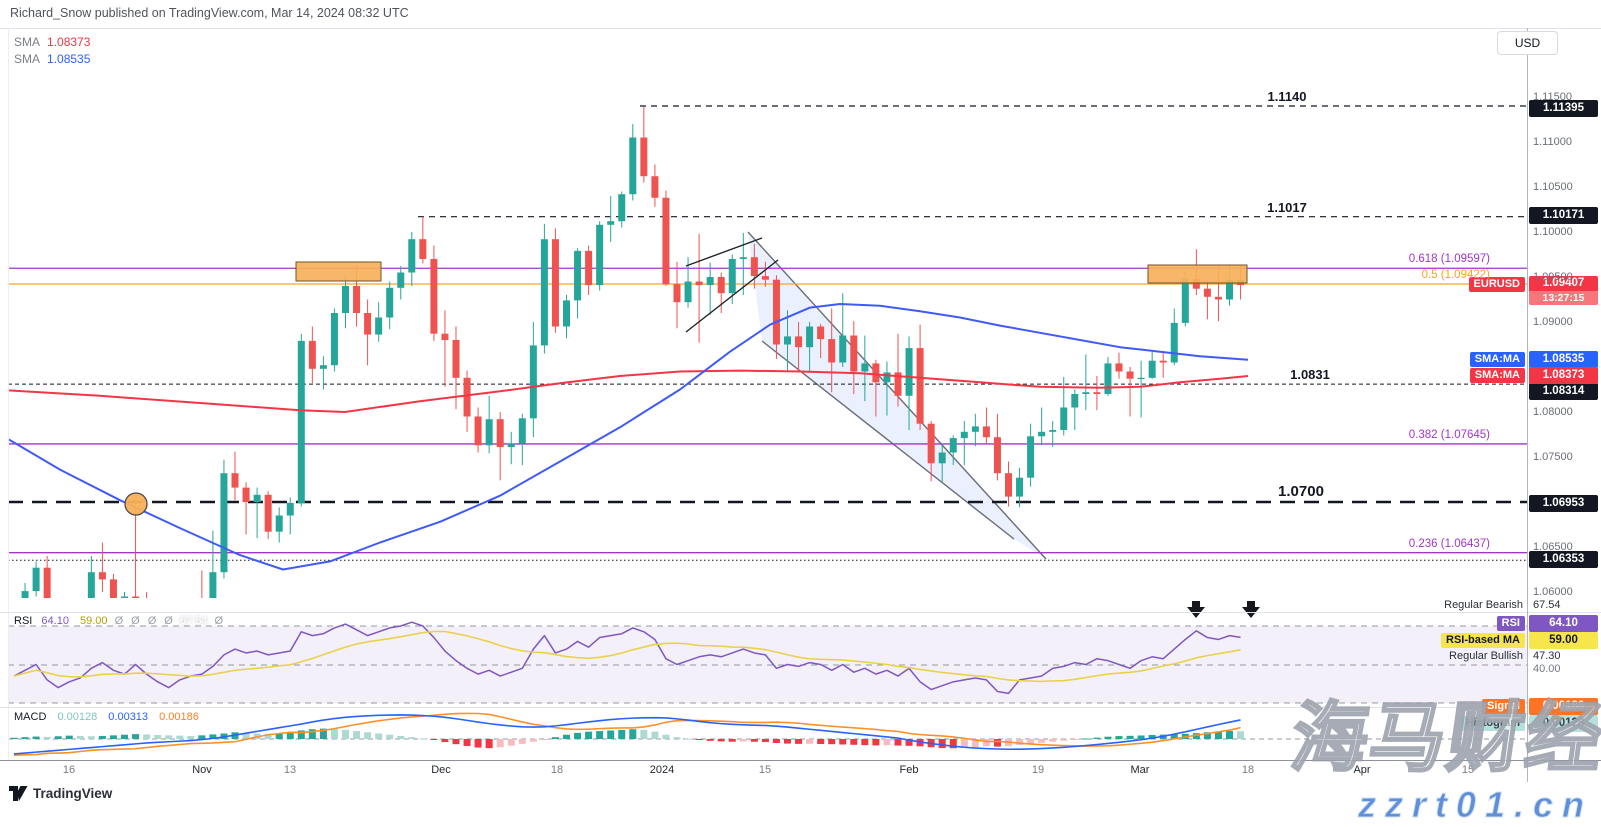 The image size is (1601, 827). I want to click on rsi-line, so click(627, 658).